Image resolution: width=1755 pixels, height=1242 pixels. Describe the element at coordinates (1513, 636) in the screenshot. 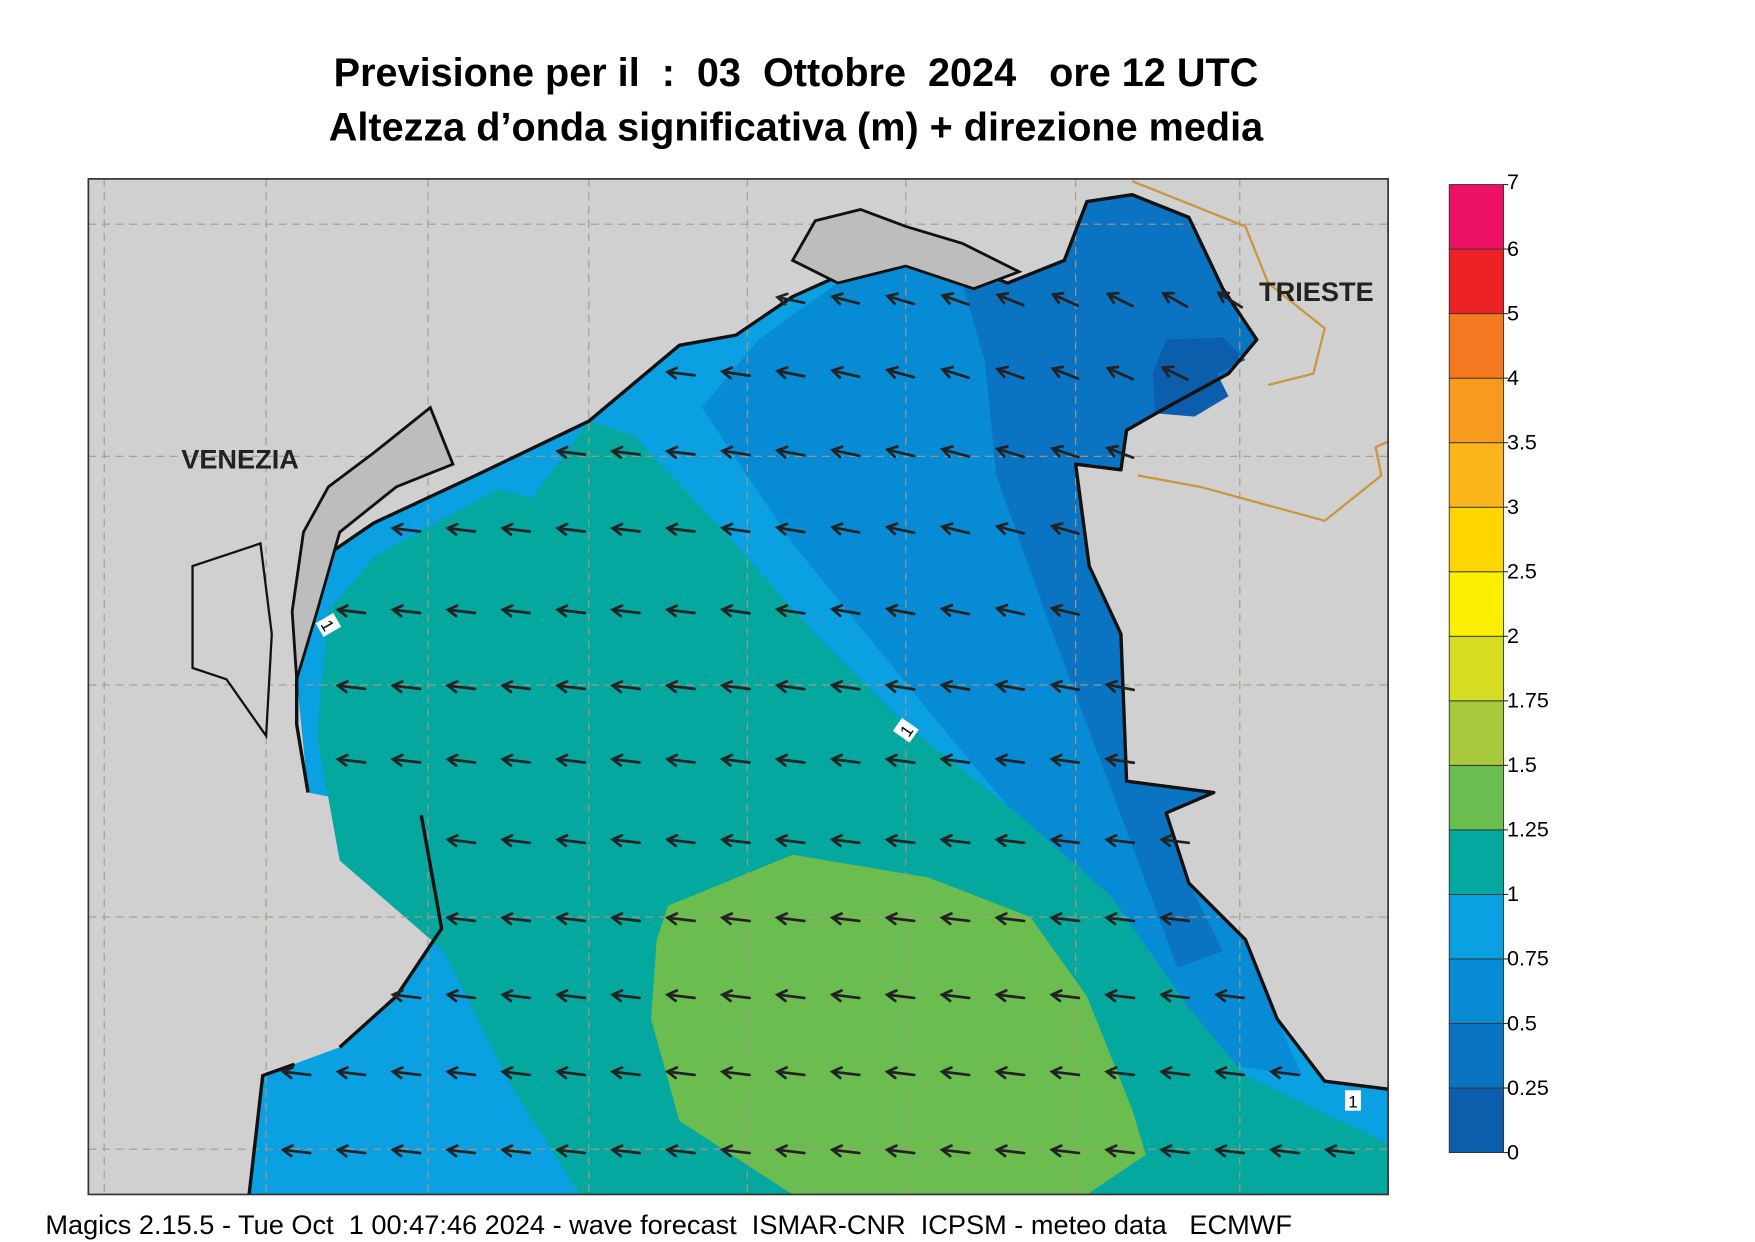

I see `colorbar-label: 2` at that location.